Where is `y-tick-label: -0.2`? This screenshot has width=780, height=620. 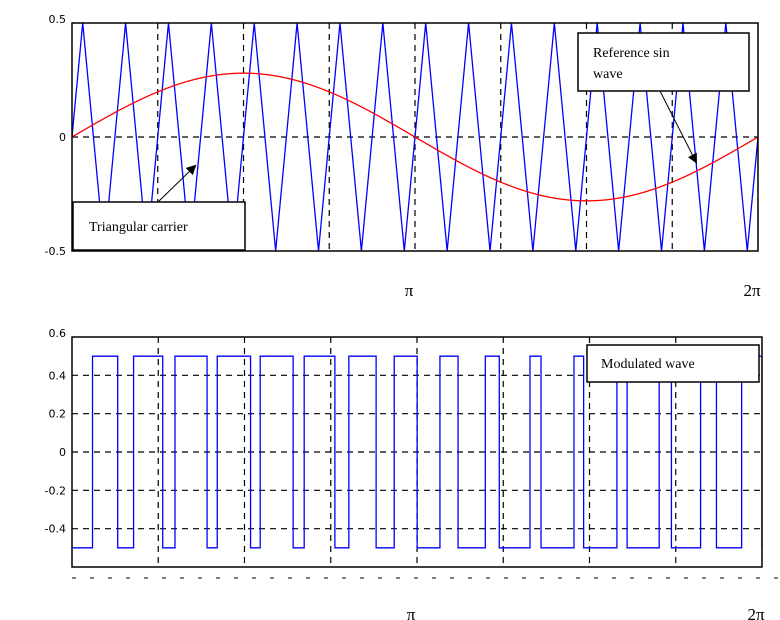
y-tick-label: -0.2 is located at coordinates (55, 490).